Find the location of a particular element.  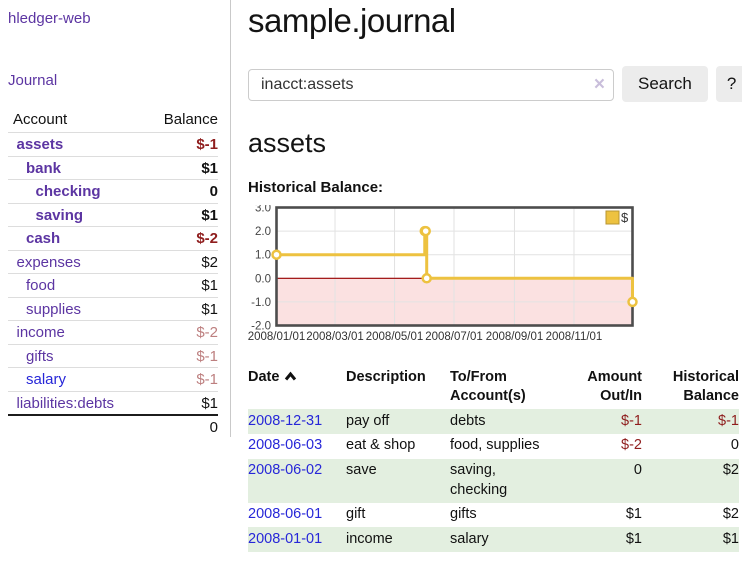

balance-cell: 0 is located at coordinates (734, 445).